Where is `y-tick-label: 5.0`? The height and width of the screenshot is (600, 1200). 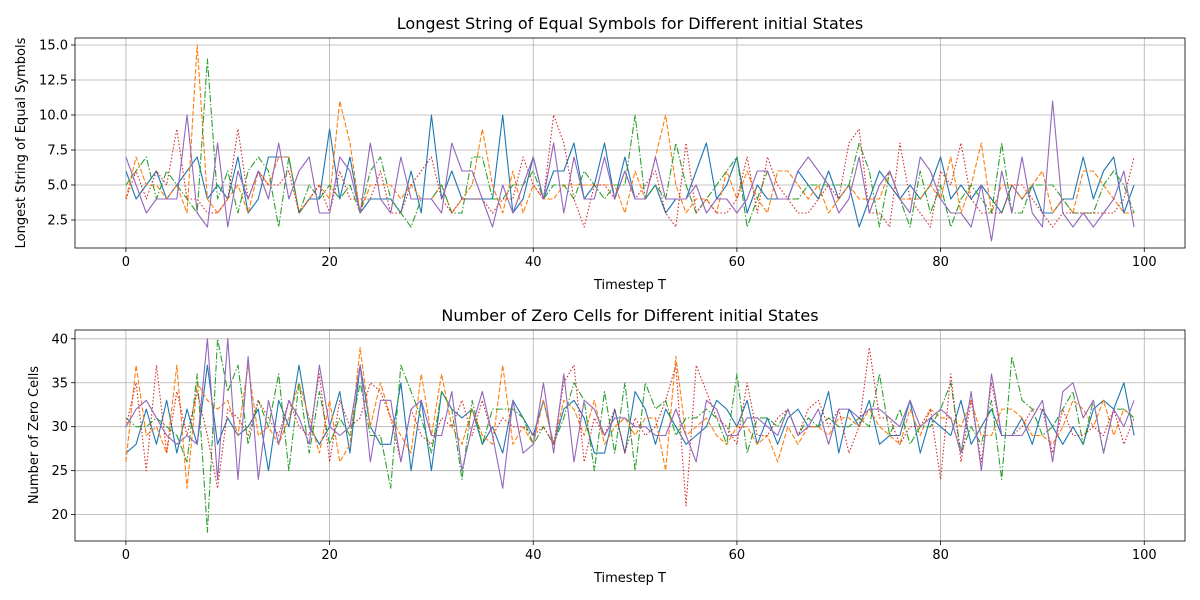 y-tick-label: 5.0 is located at coordinates (57, 186).